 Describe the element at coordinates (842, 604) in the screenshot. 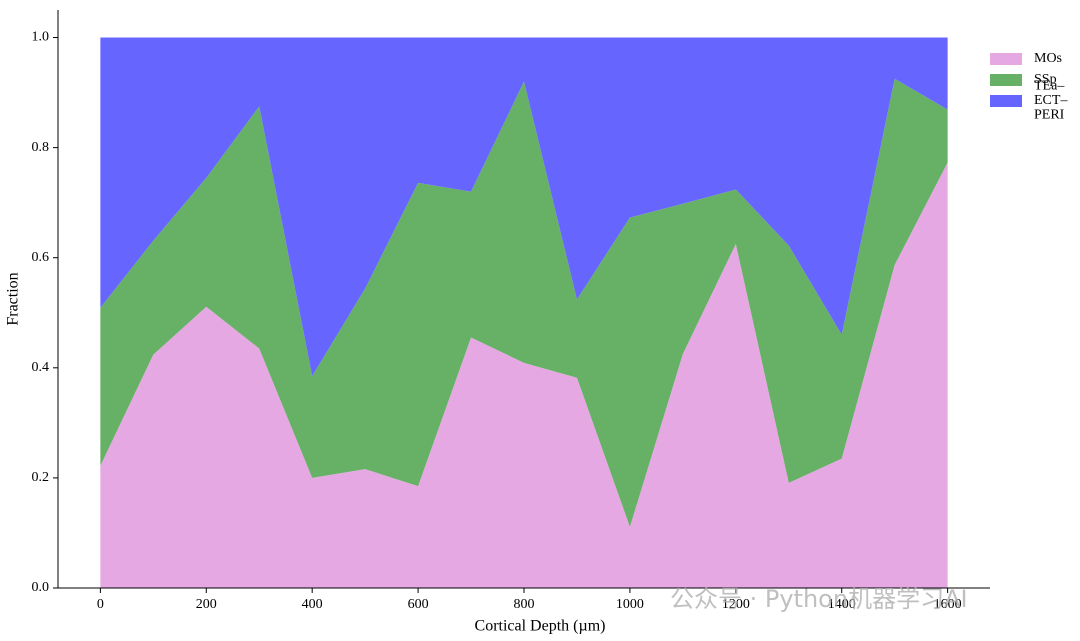

I see `x-tick-label: 1400` at that location.